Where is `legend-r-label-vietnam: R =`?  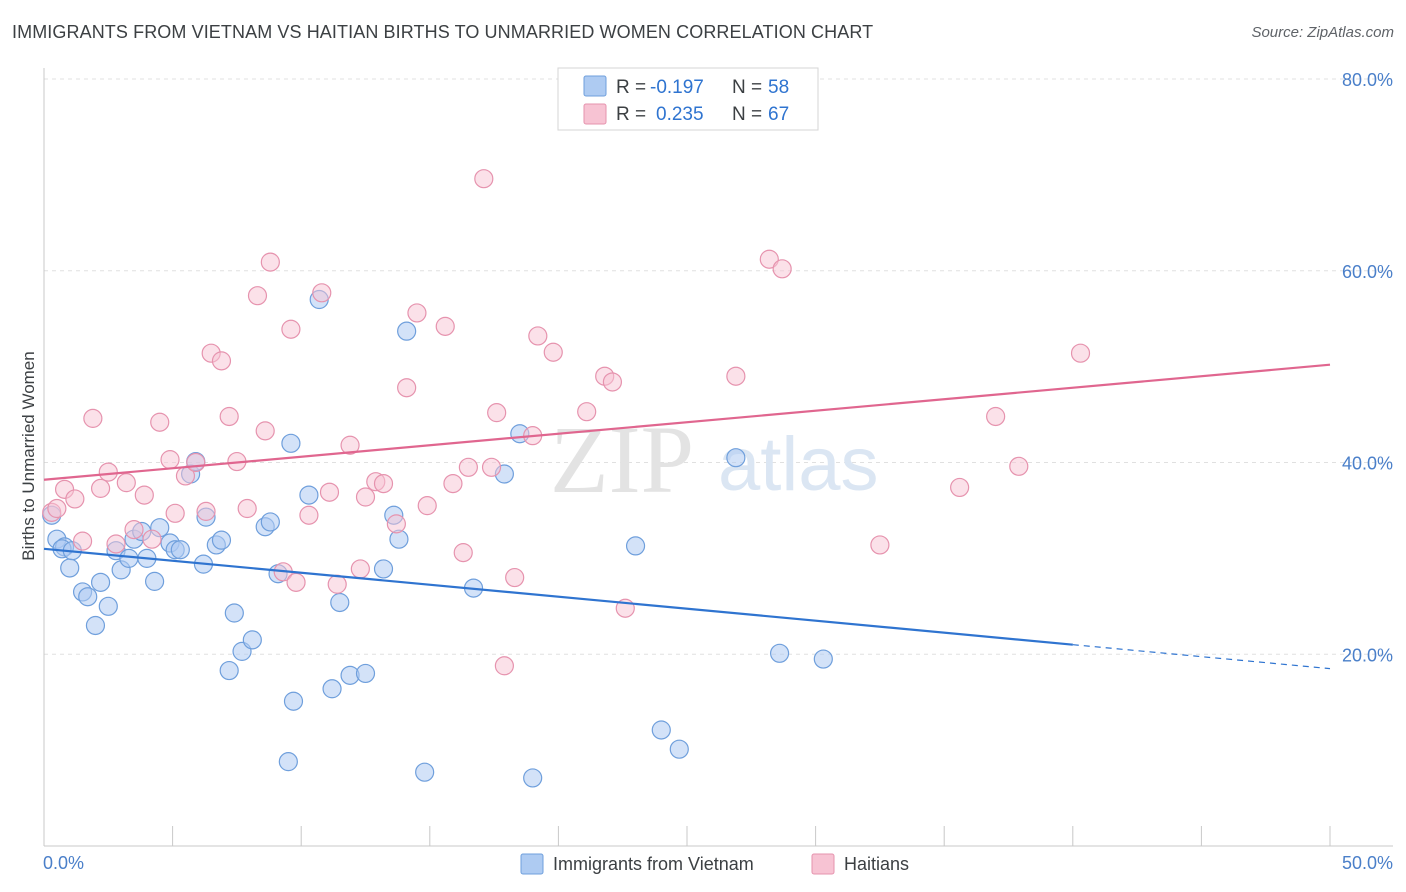
legend-r-label-vietnam: R = is located at coordinates (631, 87).